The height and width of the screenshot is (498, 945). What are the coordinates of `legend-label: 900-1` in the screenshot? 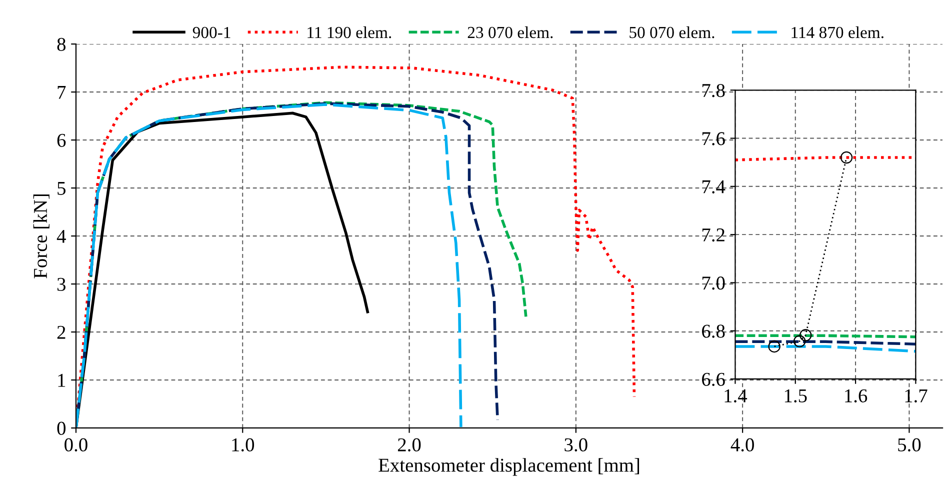 It's located at (211, 32).